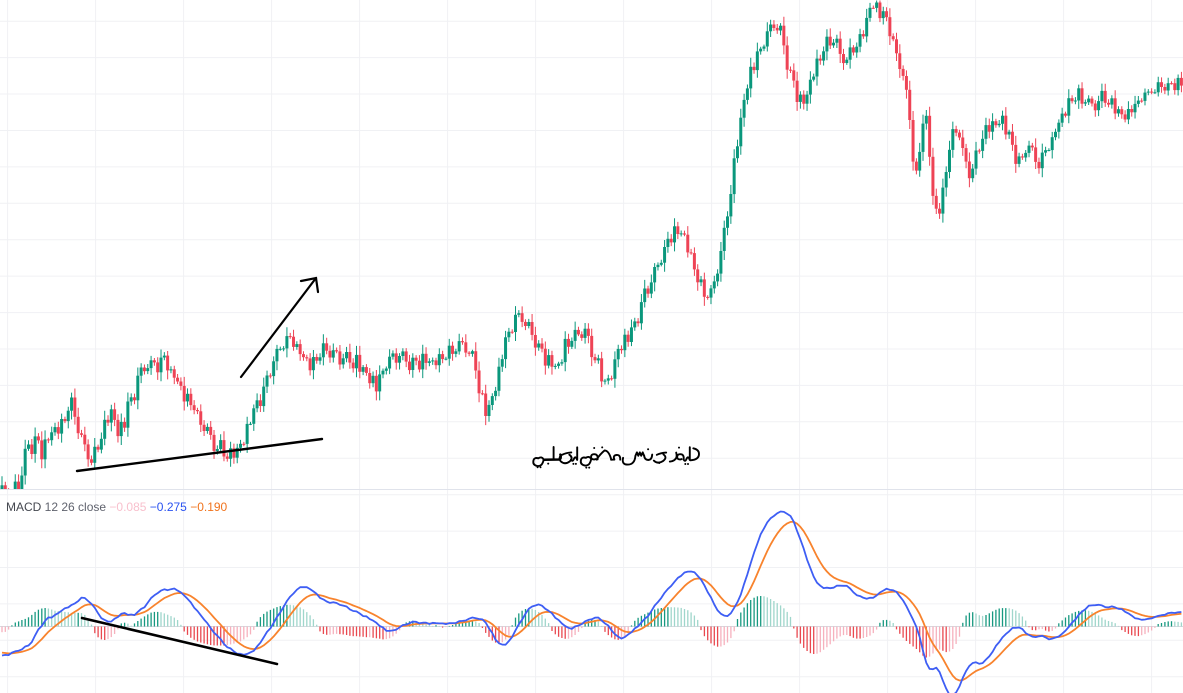 This screenshot has width=1183, height=693. What do you see at coordinates (117, 507) in the screenshot?
I see `svg-text:MACD 12 26 close −0.085 −0.275: MACD 12 26 close −0.085 −0.275 −0.190` at bounding box center [117, 507].